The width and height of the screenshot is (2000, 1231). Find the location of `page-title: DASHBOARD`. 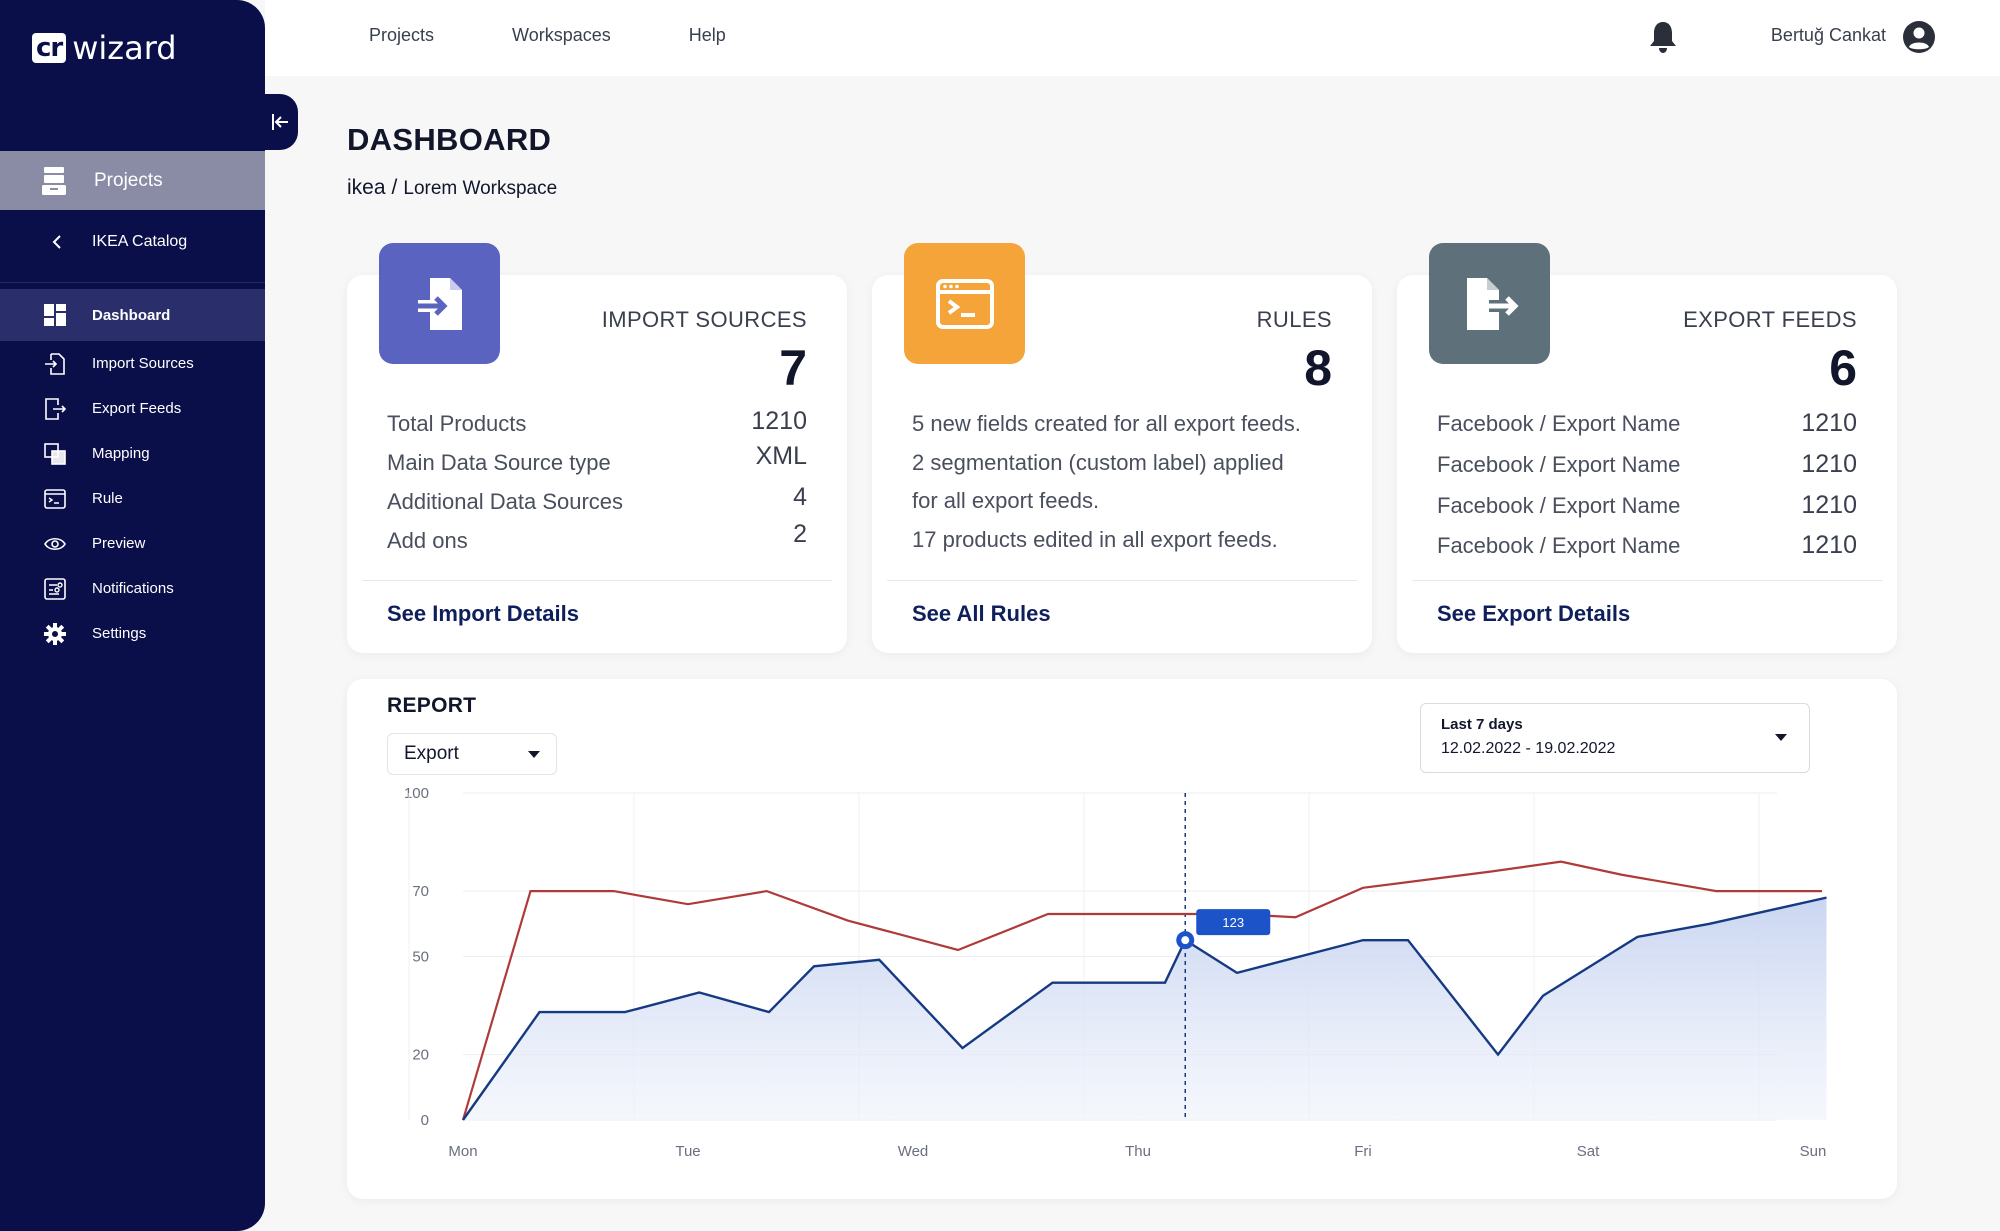

page-title: DASHBOARD is located at coordinates (449, 139).